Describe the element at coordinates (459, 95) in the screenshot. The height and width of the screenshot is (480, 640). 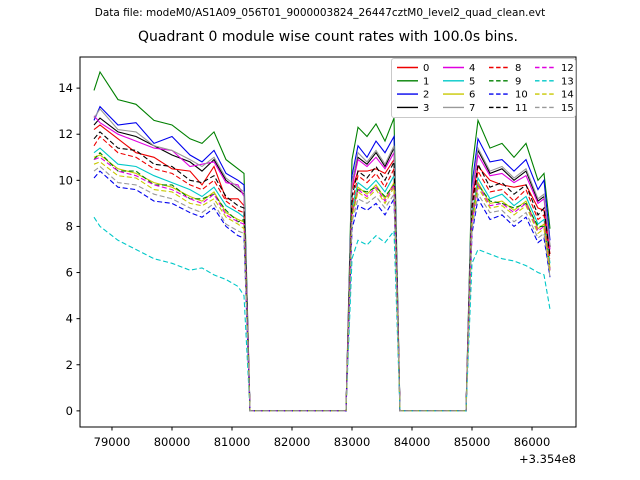
I see `legend-item-6: 6` at that location.